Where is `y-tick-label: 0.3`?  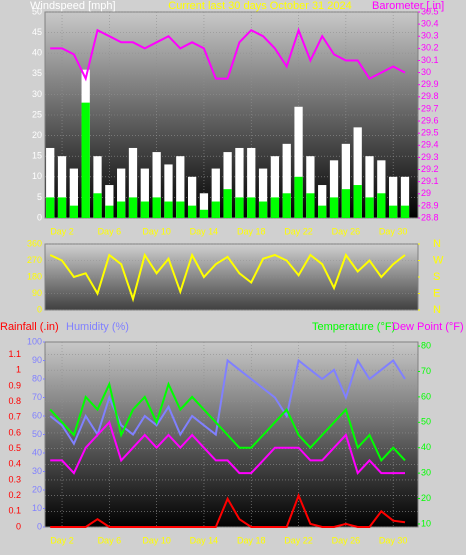
y-tick-label: 0.3 is located at coordinates (14, 479).